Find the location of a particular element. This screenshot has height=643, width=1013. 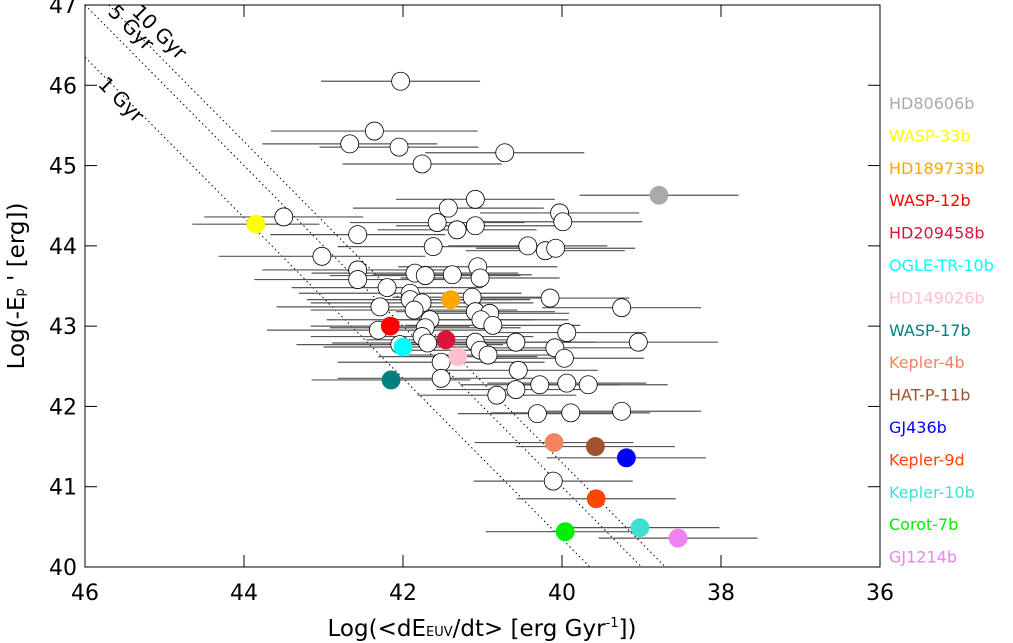

x-axis-label: Log(<dEEUV/dt> [erg Gyr-1]) is located at coordinates (482, 629).